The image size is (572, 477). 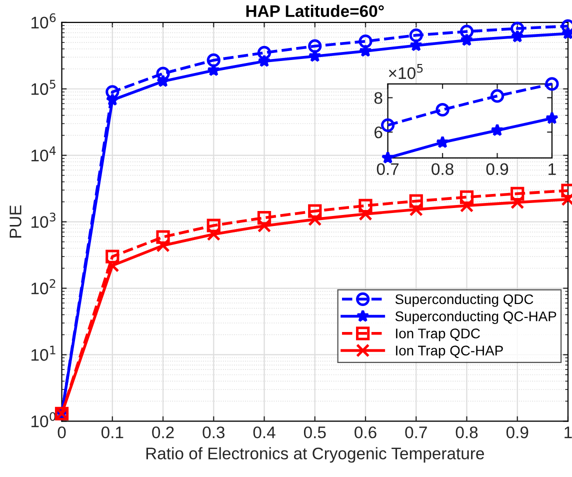 I want to click on y-tick-label: 10$^{6}$, so click(x=44, y=20).